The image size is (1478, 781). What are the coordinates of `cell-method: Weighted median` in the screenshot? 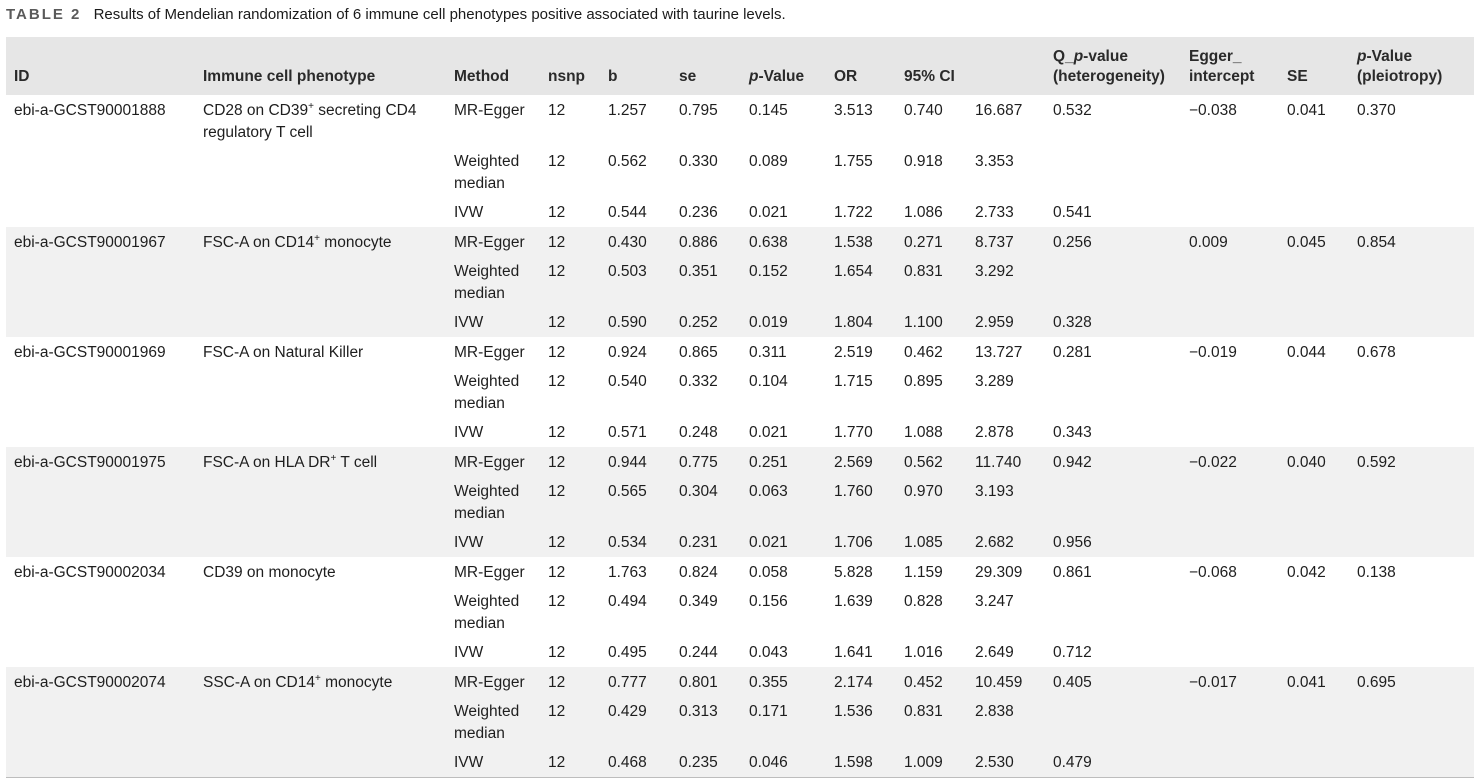 It's located at (487, 172).